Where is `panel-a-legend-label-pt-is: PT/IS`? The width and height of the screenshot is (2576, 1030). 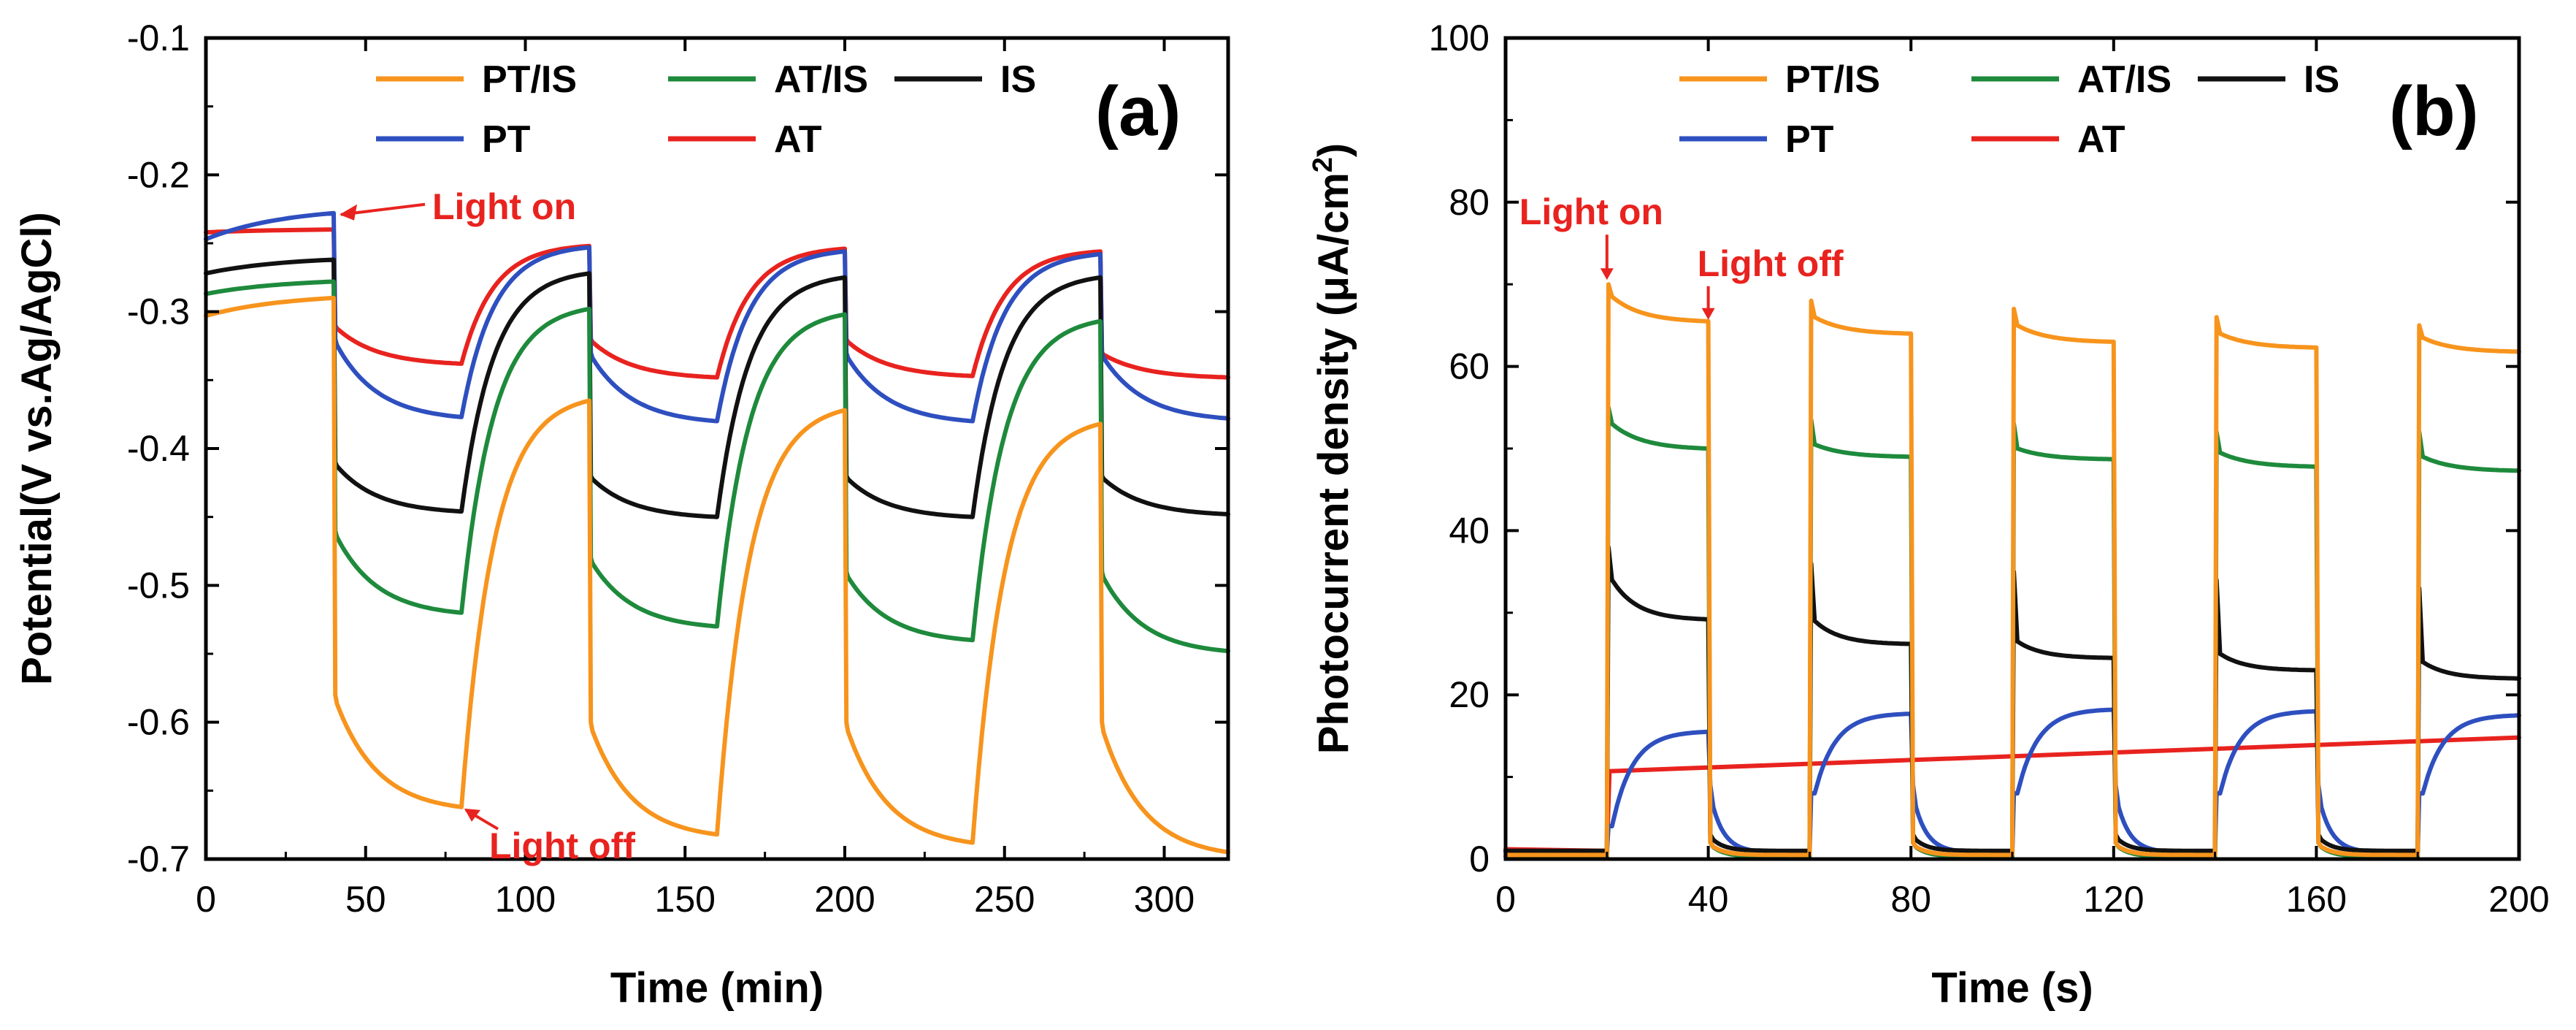
panel-a-legend-label-pt-is: PT/IS is located at coordinates (529, 80).